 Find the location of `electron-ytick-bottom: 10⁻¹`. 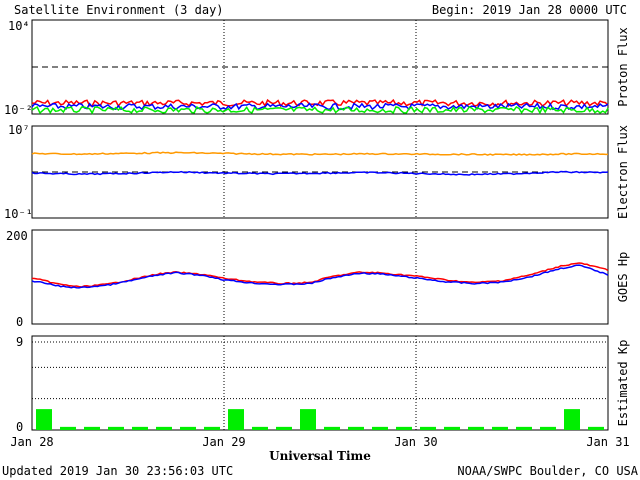

electron-ytick-bottom: 10⁻¹ is located at coordinates (18, 214).